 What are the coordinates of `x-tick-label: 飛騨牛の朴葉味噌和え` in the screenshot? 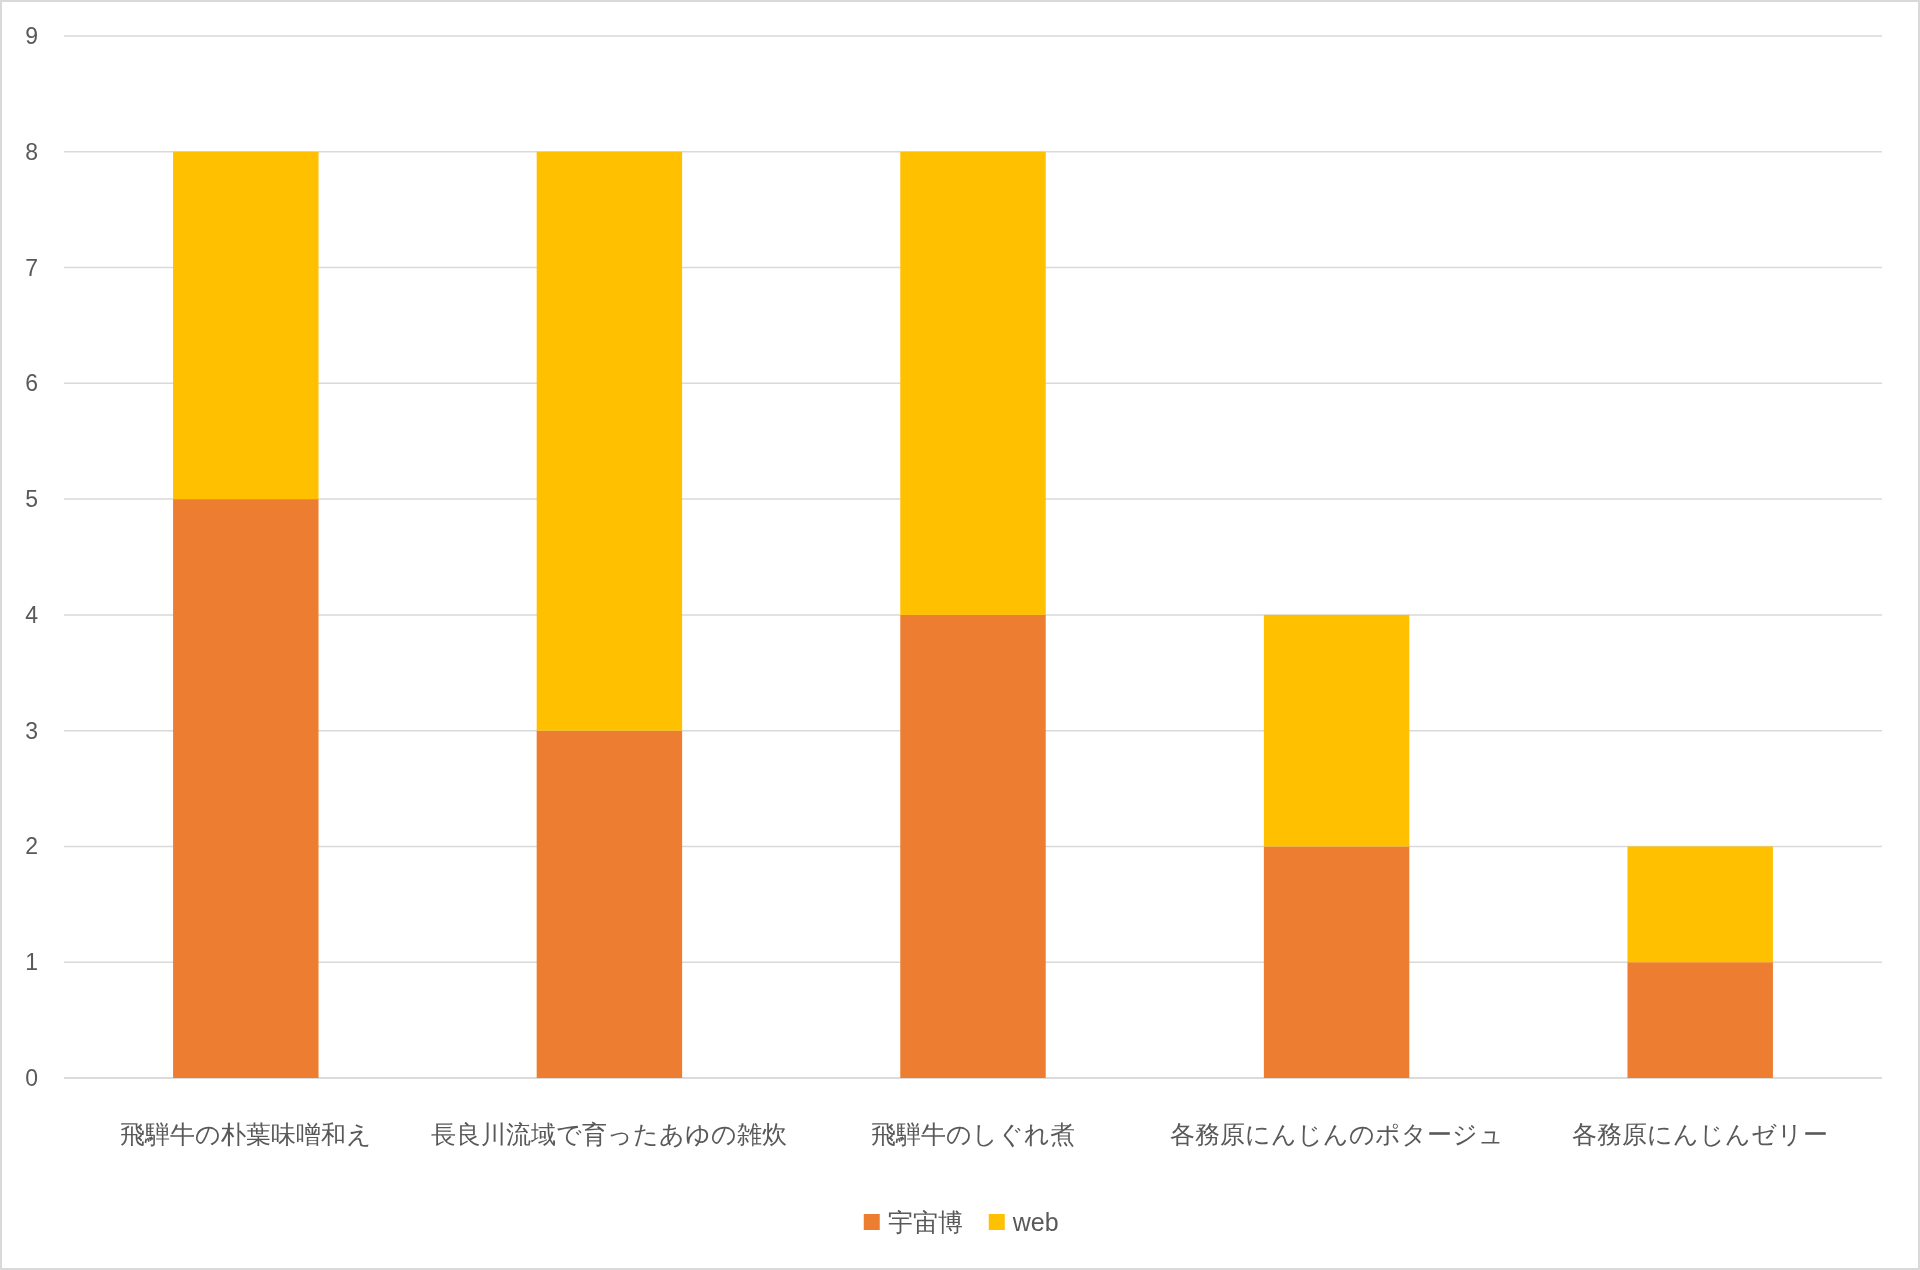 It's located at (245, 1134).